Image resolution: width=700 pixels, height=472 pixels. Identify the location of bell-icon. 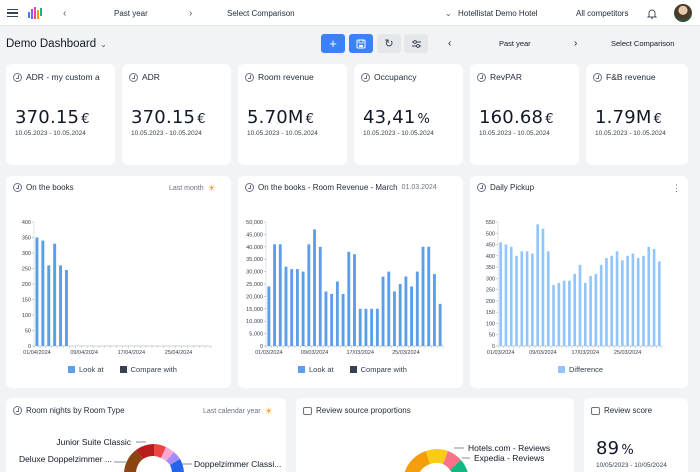
(652, 13).